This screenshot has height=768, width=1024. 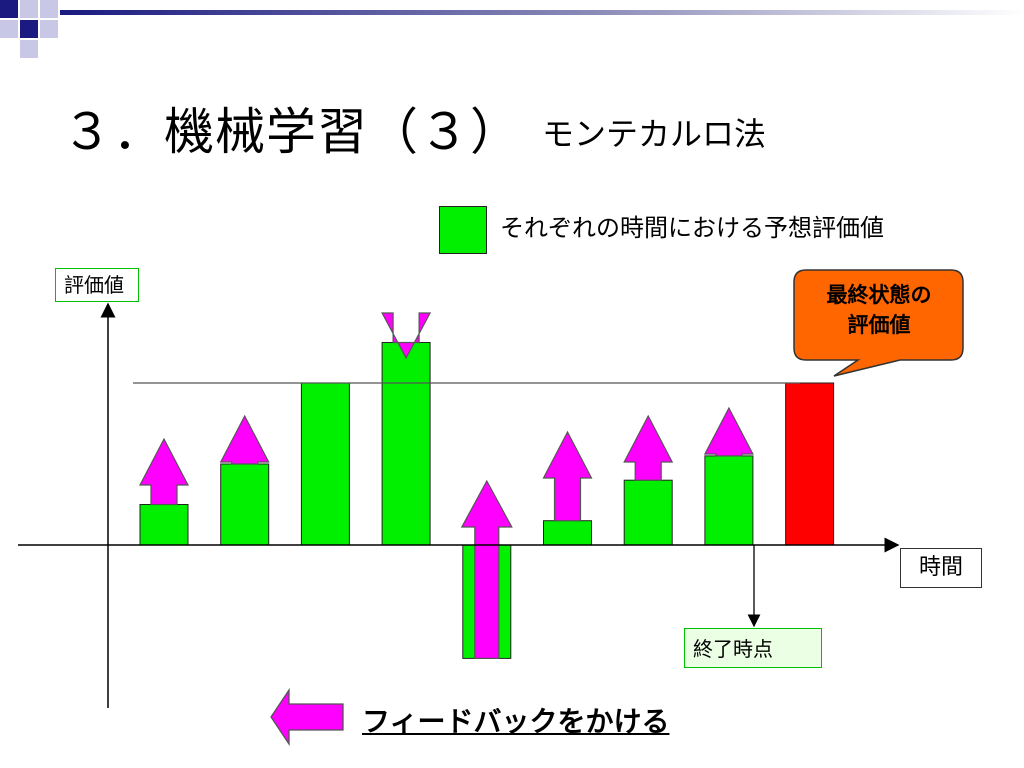 I want to click on slide-title: ３．機械学習（３）, so click(x=291, y=132).